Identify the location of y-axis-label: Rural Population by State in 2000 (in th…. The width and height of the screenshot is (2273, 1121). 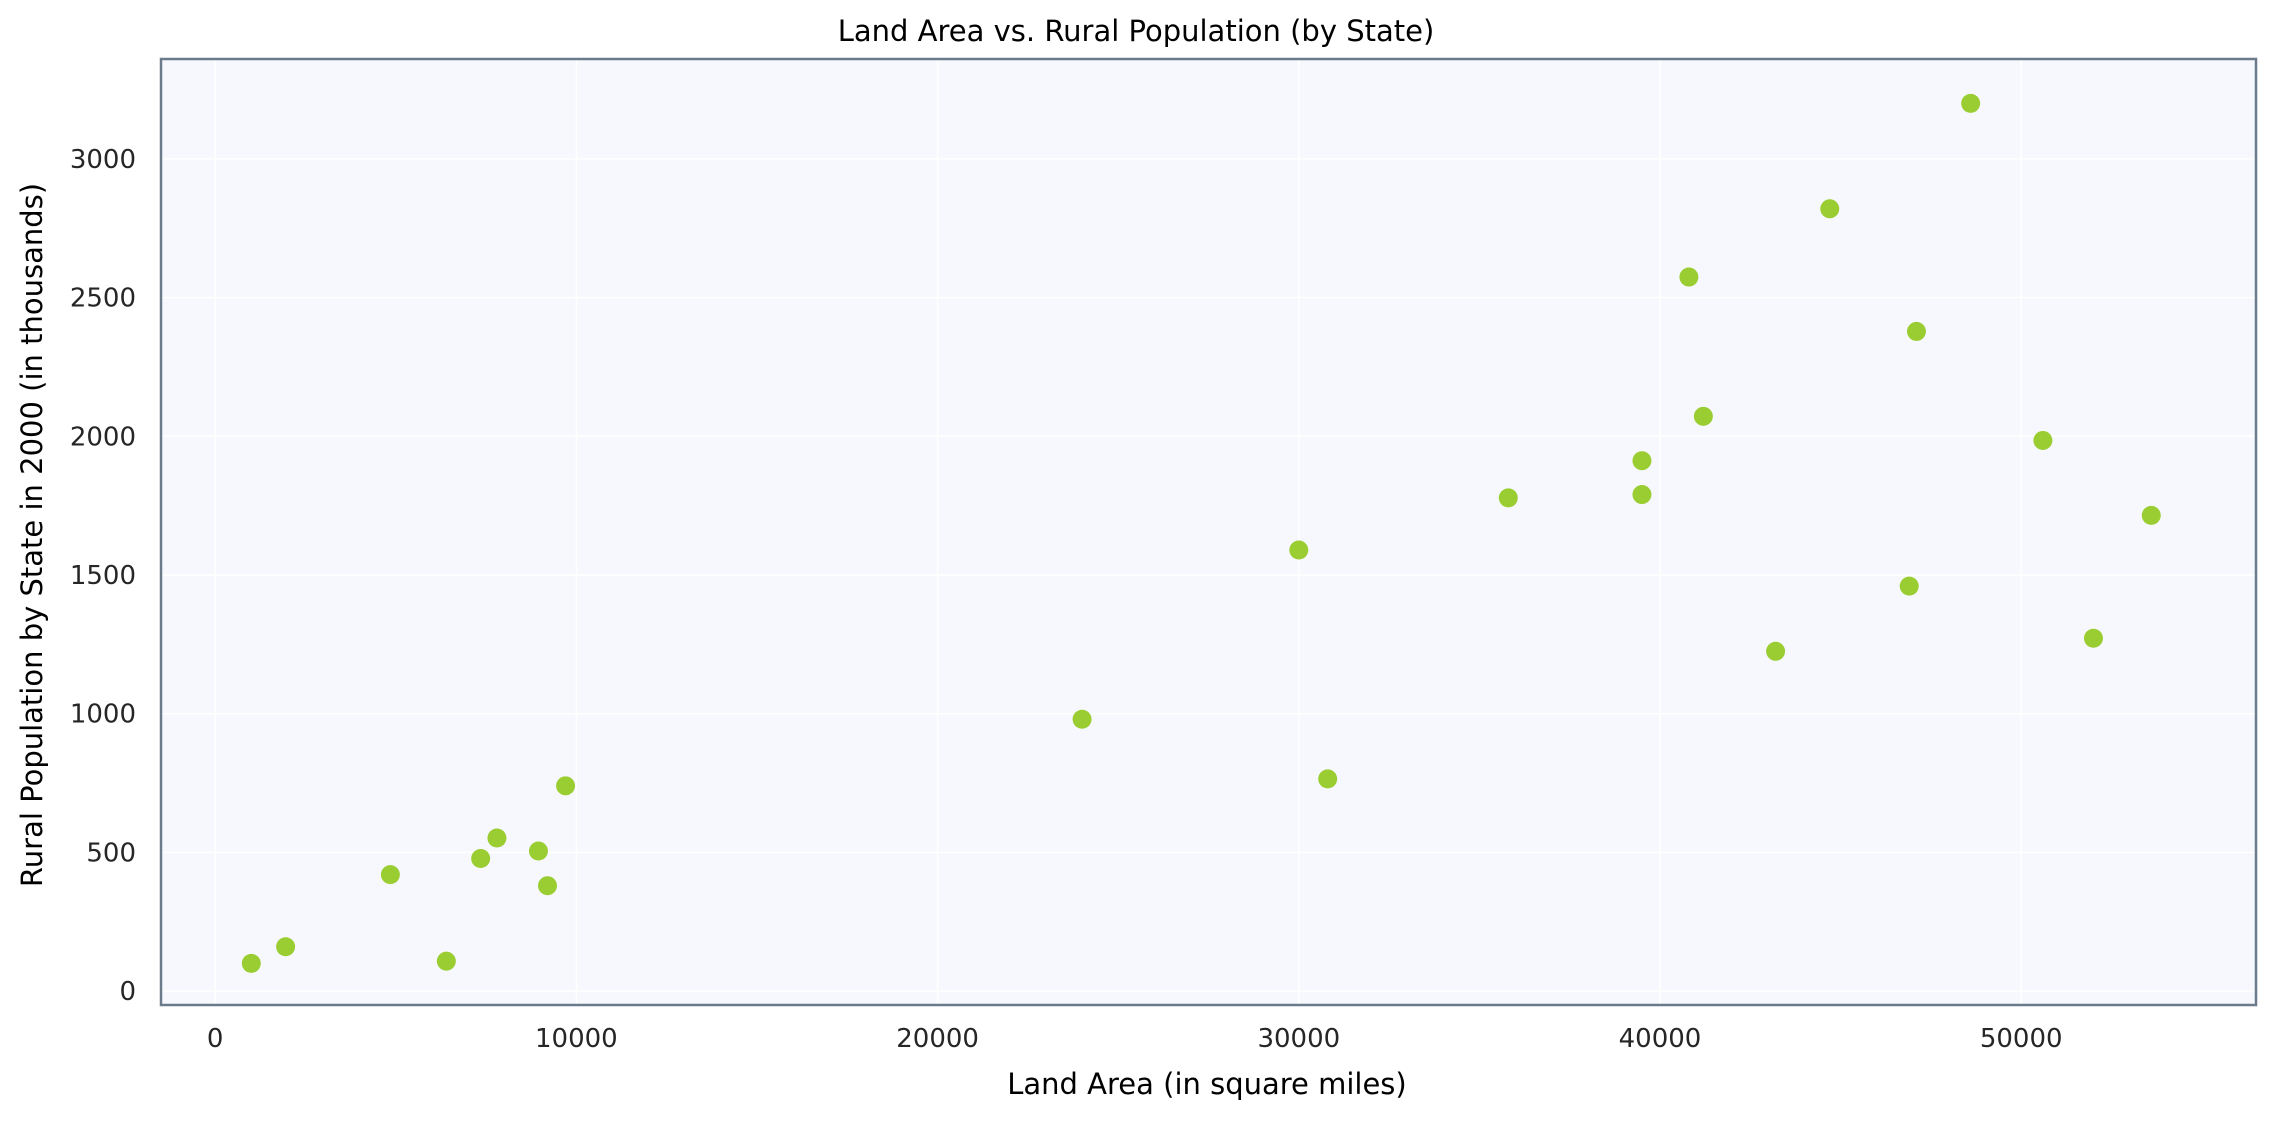
(32, 535).